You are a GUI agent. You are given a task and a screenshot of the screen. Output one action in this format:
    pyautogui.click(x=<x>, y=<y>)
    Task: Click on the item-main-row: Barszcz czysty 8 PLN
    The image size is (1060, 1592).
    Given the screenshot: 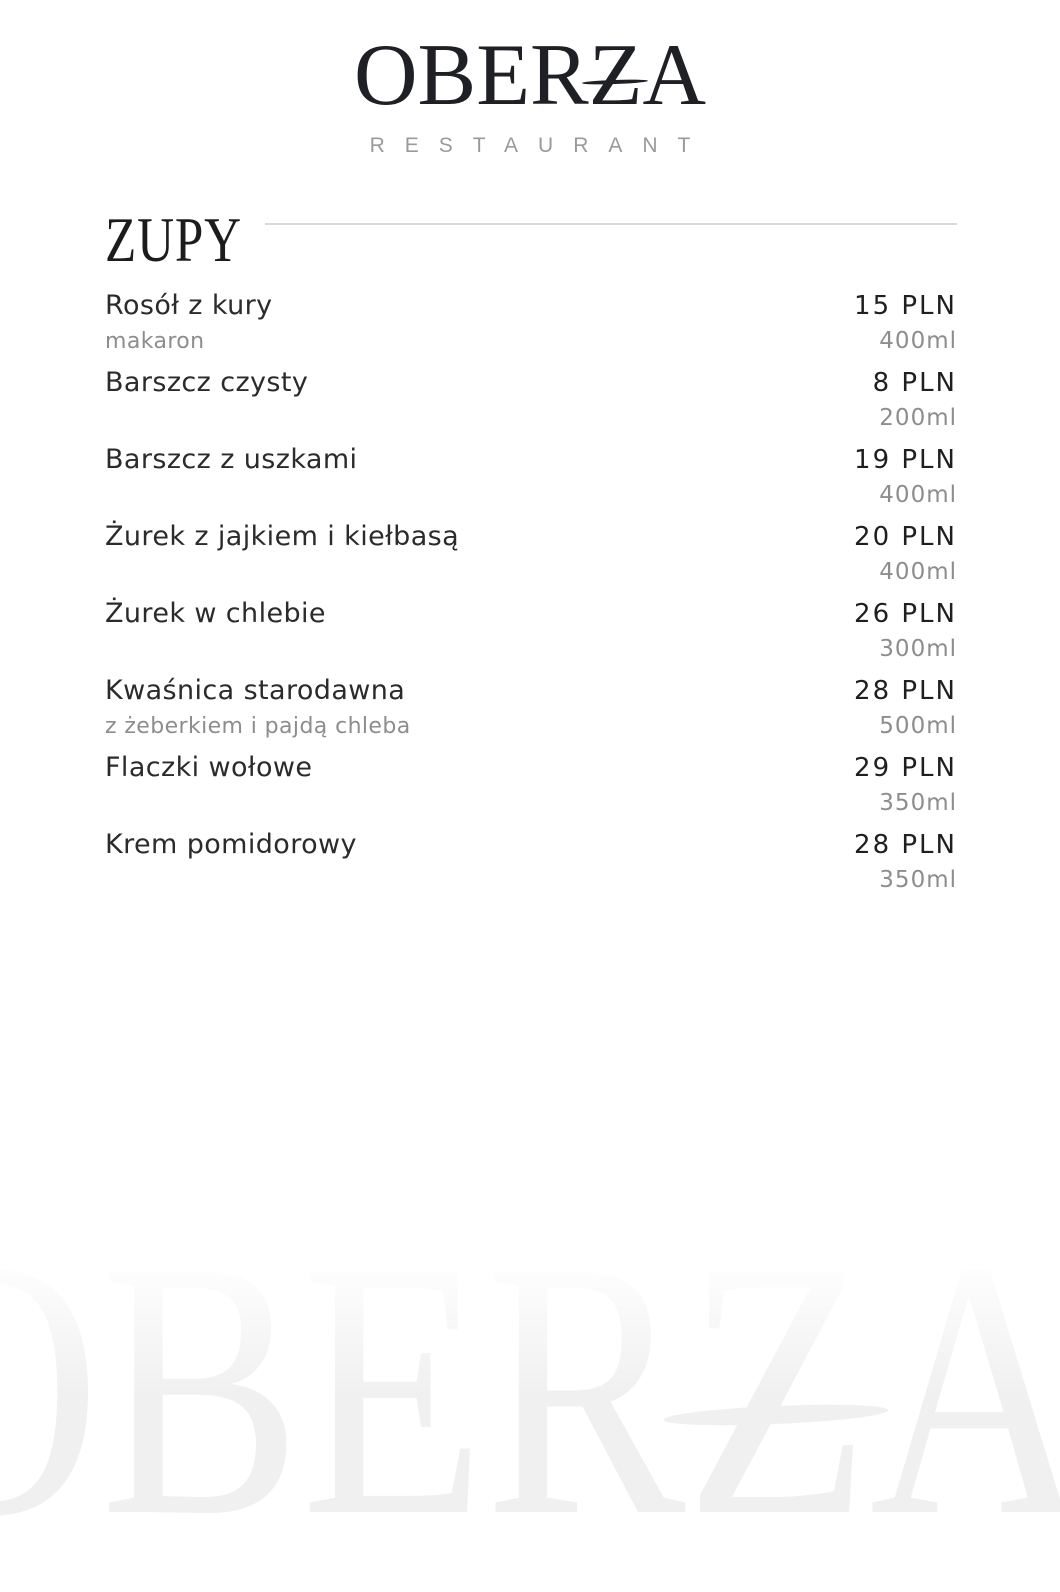 What is the action you would take?
    pyautogui.click(x=531, y=386)
    